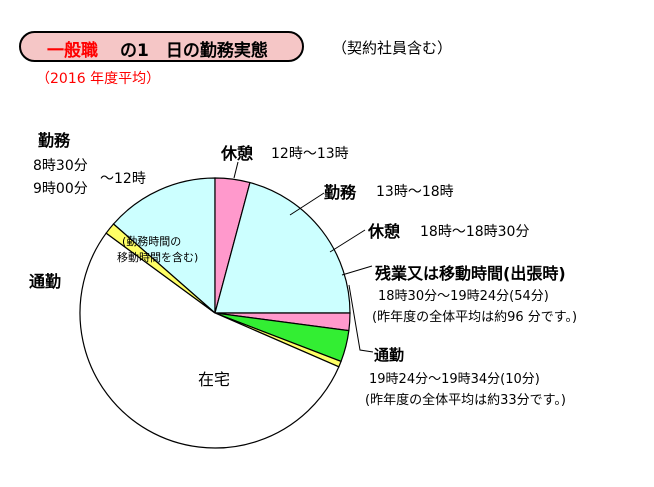  Describe the element at coordinates (475, 232) in the screenshot. I see `label-rest-eve-time: 18時～18時30分` at that location.